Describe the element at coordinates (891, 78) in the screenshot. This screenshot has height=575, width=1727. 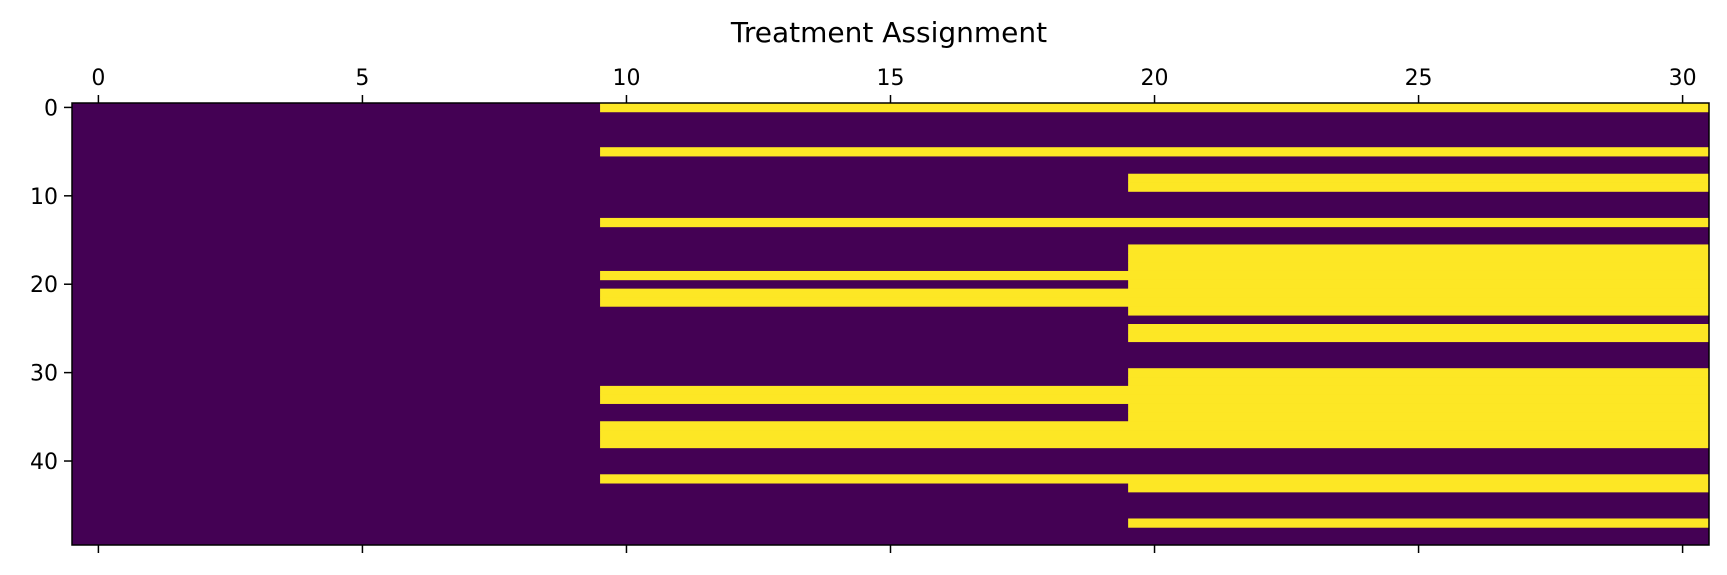
I see `x-tick-label: 15` at that location.